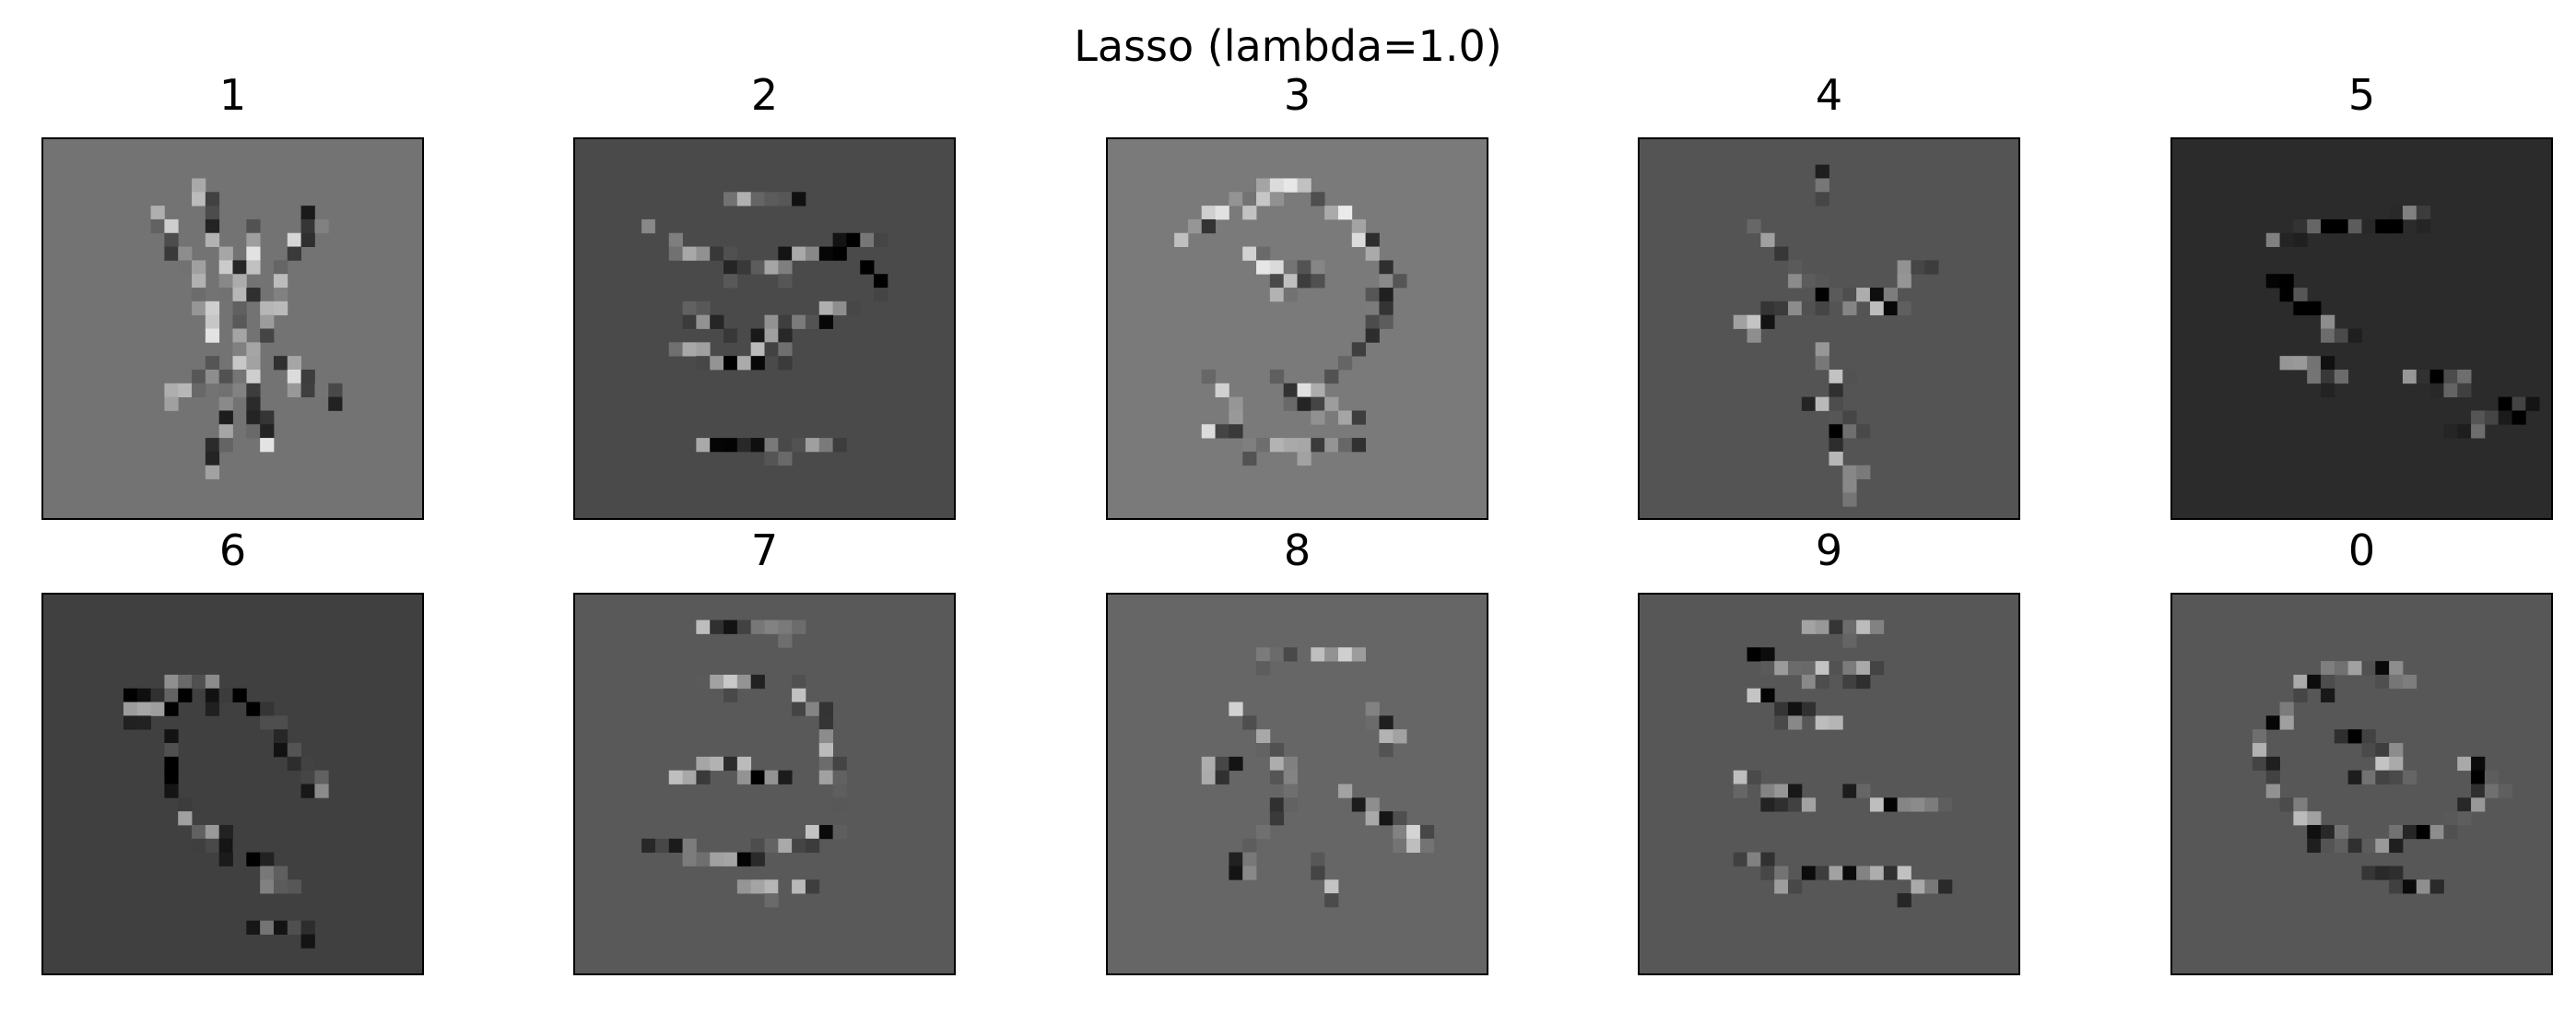 The width and height of the screenshot is (2576, 1014). What do you see at coordinates (764, 550) in the screenshot?
I see `panel-title: 7` at bounding box center [764, 550].